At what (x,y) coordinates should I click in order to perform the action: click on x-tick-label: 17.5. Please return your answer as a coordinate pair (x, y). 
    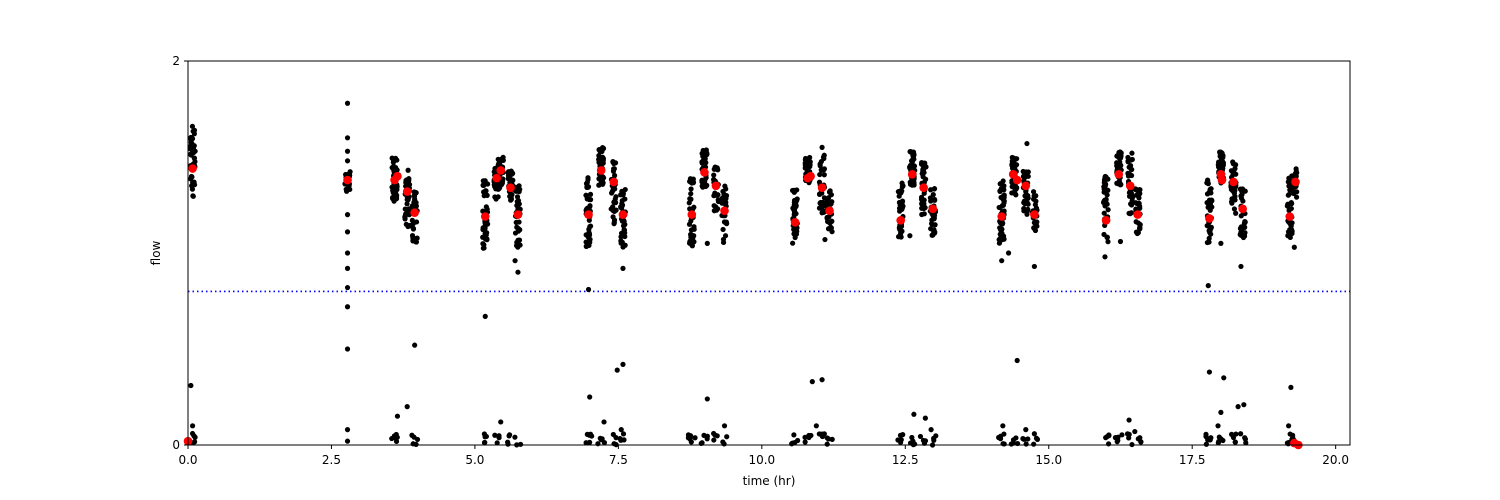
    Looking at the image, I should click on (1192, 460).